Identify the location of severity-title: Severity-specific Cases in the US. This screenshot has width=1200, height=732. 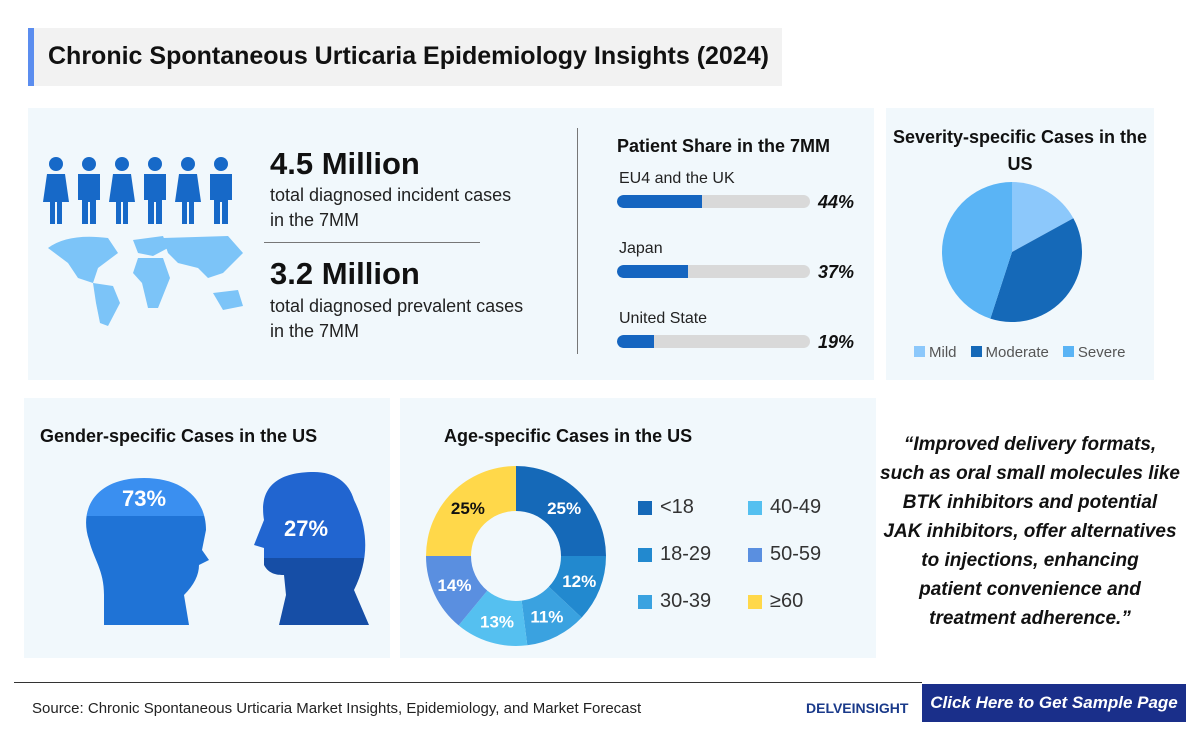
(1020, 150).